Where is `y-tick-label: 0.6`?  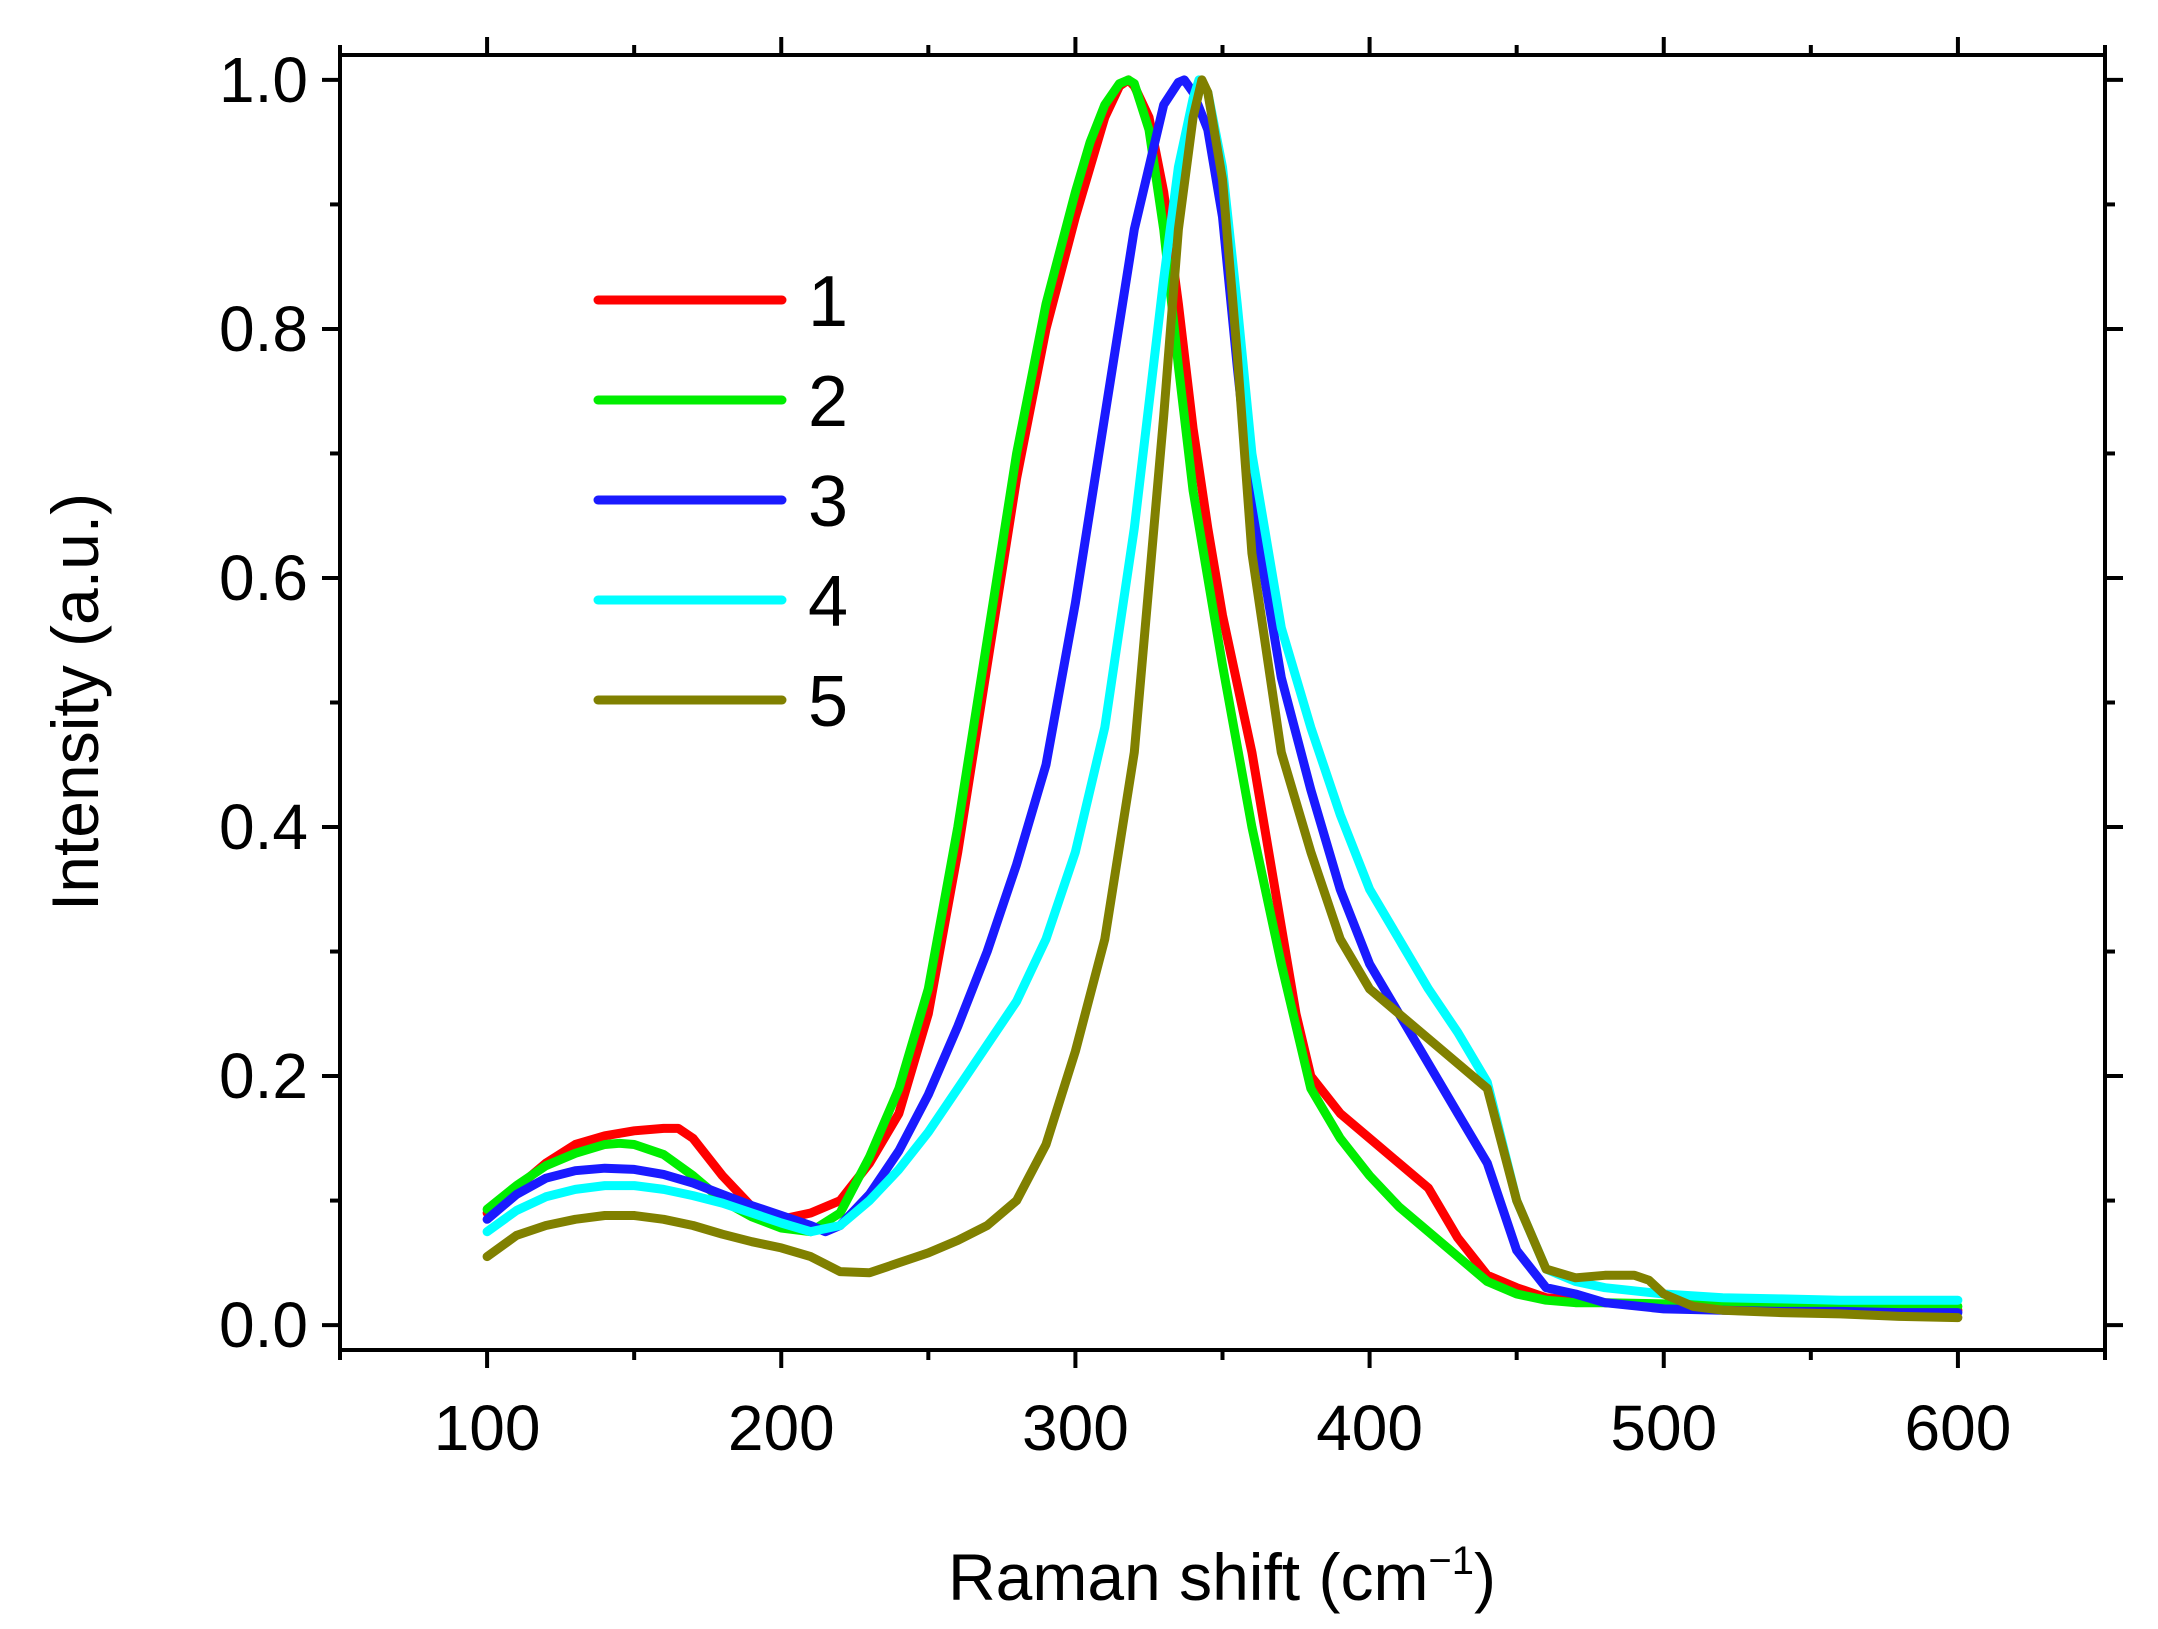
y-tick-label: 0.6 is located at coordinates (263, 578).